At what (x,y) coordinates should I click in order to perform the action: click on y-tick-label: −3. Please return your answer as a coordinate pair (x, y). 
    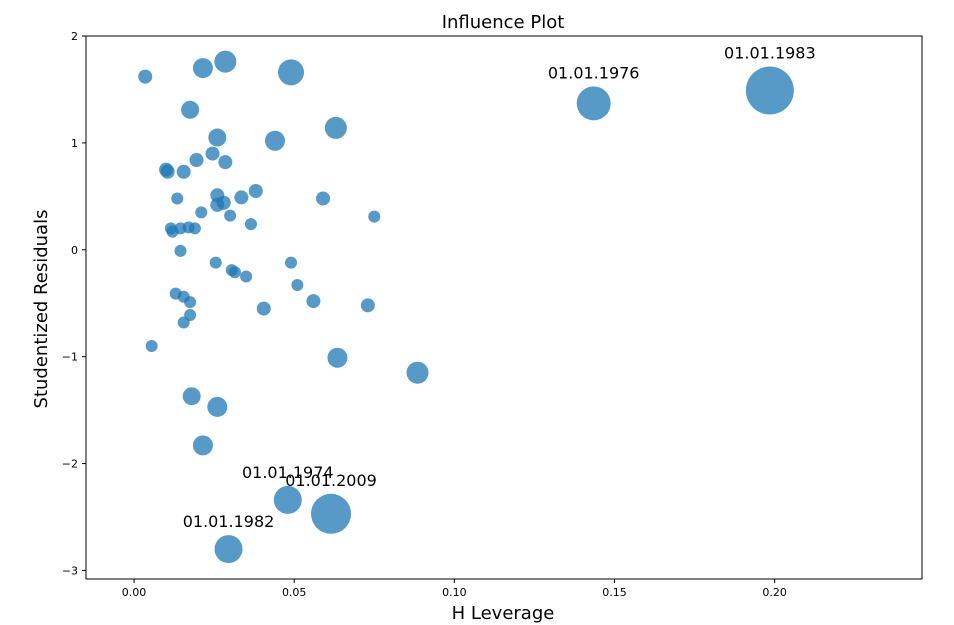
    Looking at the image, I should click on (70, 570).